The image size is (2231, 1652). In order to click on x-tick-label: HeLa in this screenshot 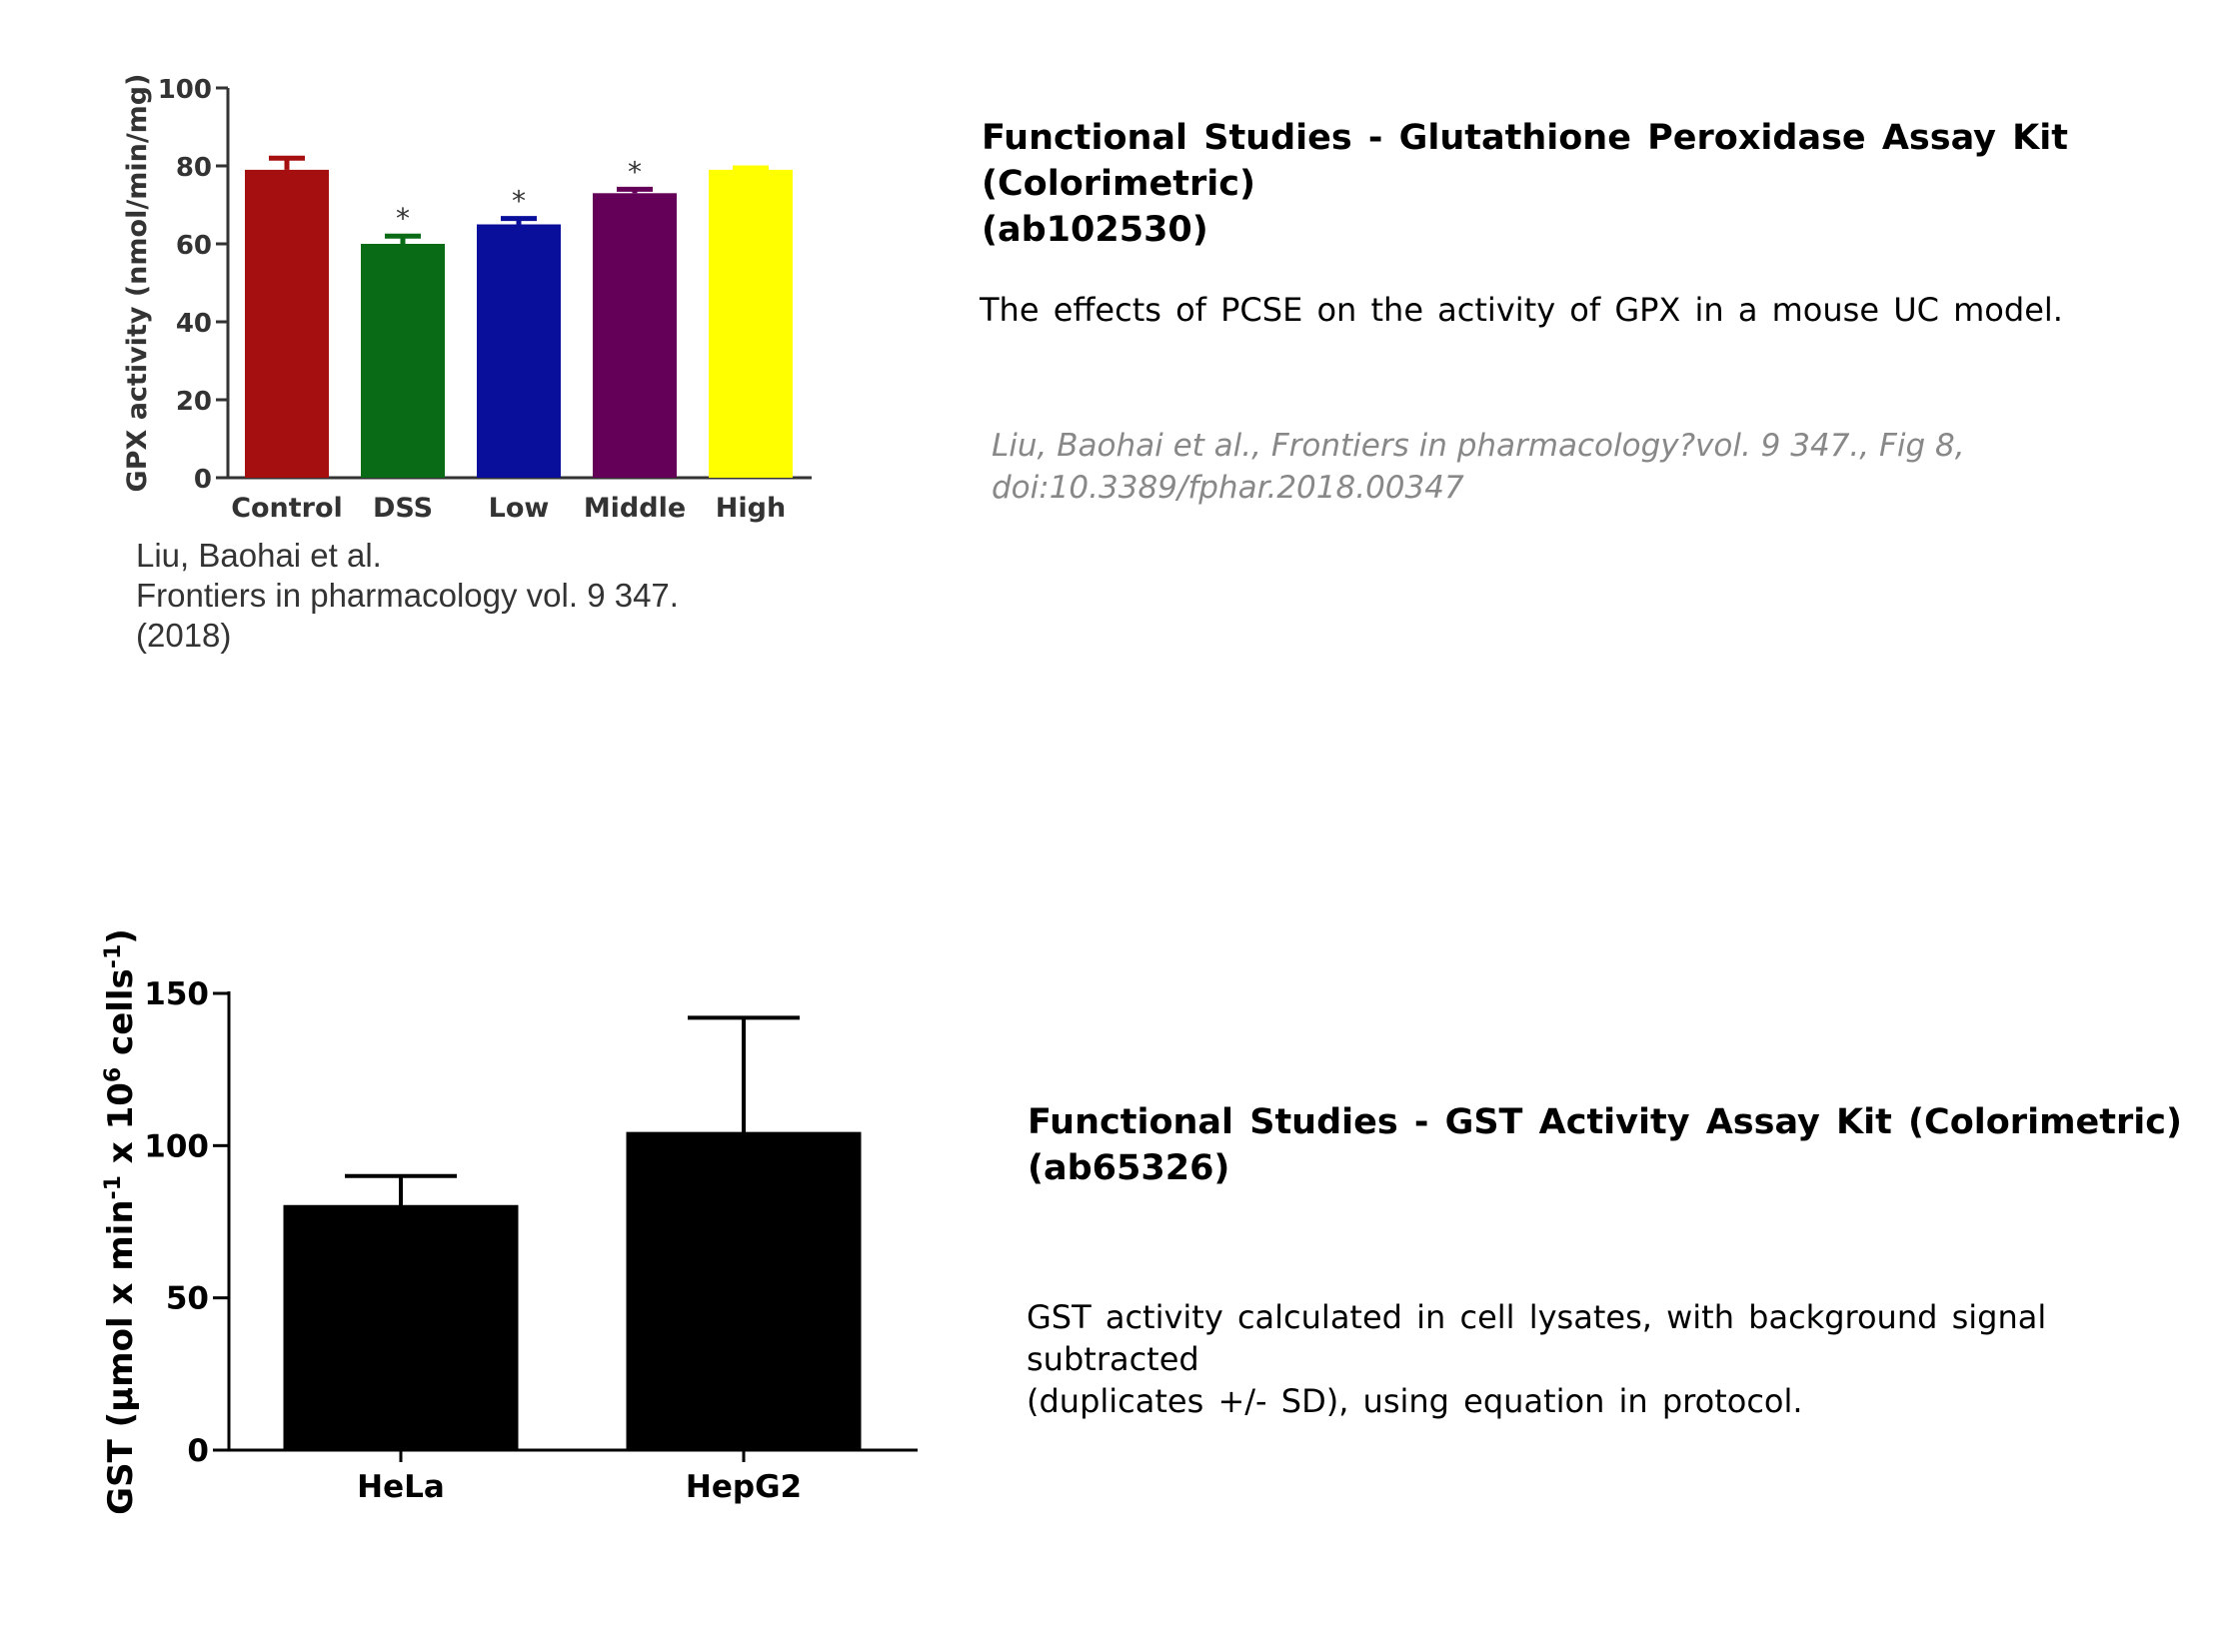, I will do `click(401, 1487)`.